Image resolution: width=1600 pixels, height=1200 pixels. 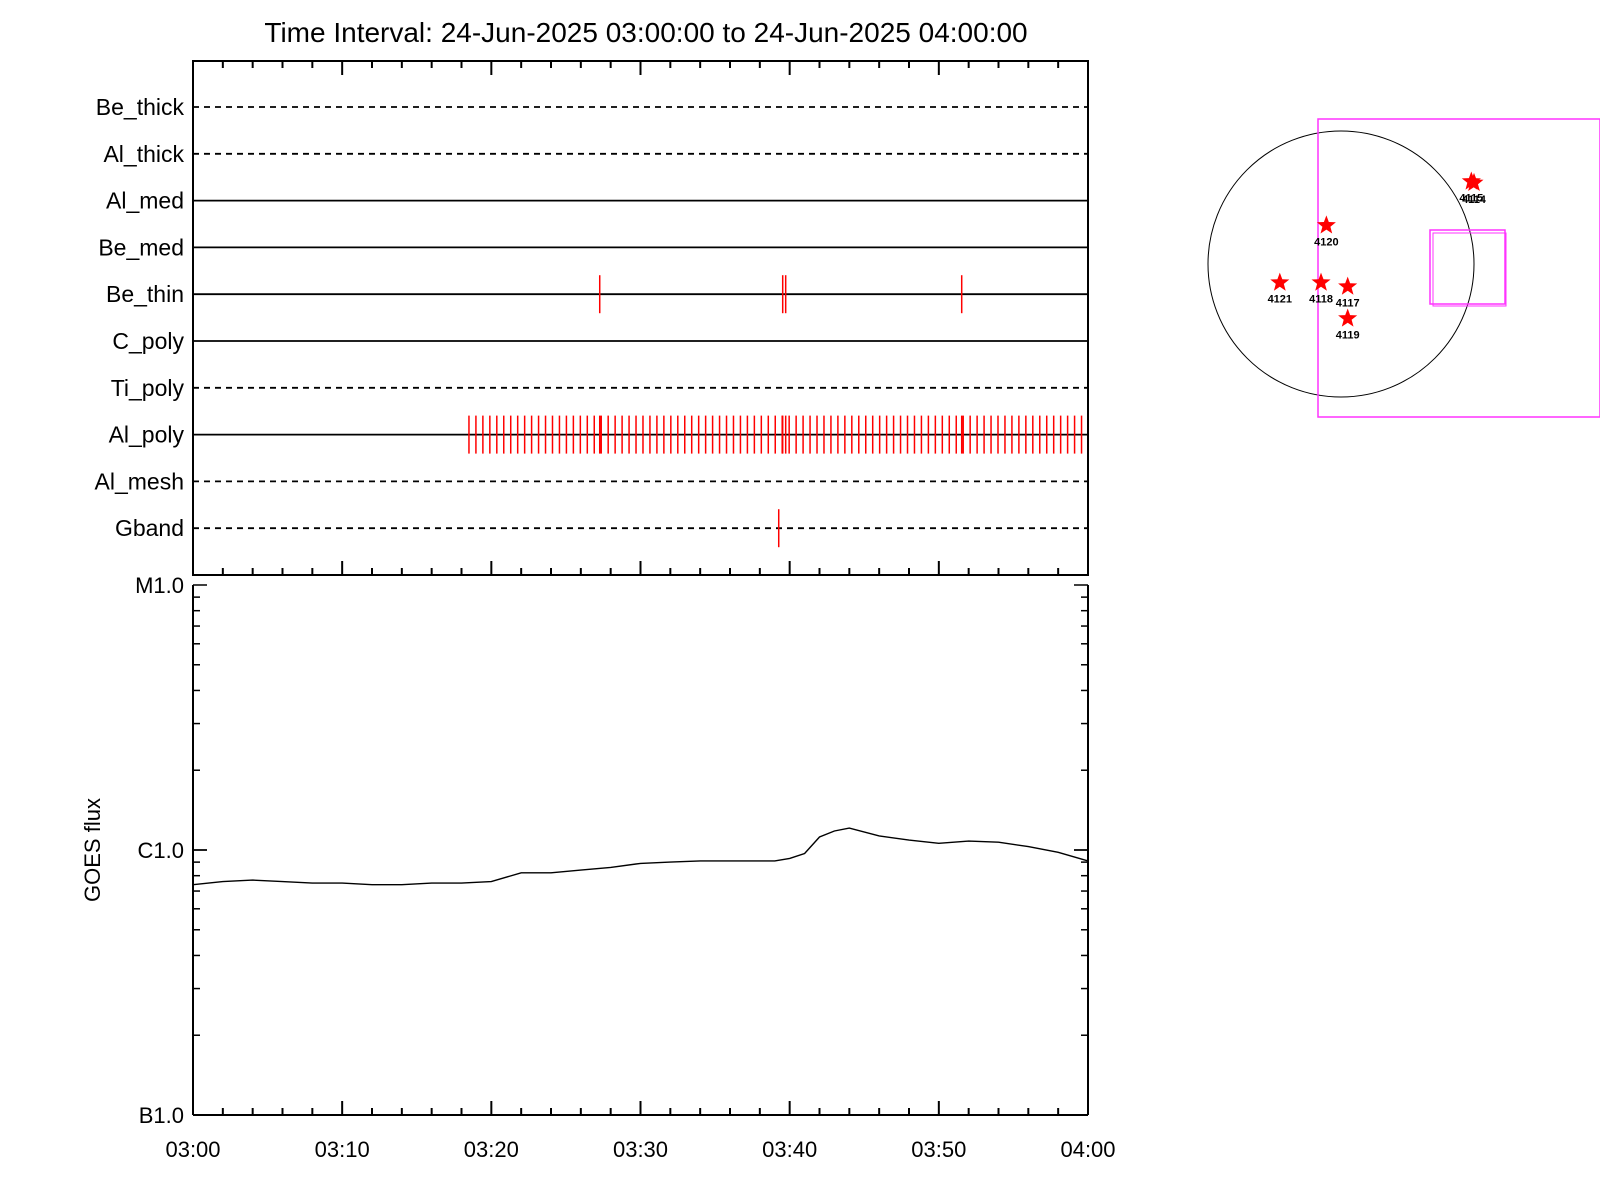 What do you see at coordinates (140, 107) in the screenshot?
I see `row-label-be_thick: Be_thick` at bounding box center [140, 107].